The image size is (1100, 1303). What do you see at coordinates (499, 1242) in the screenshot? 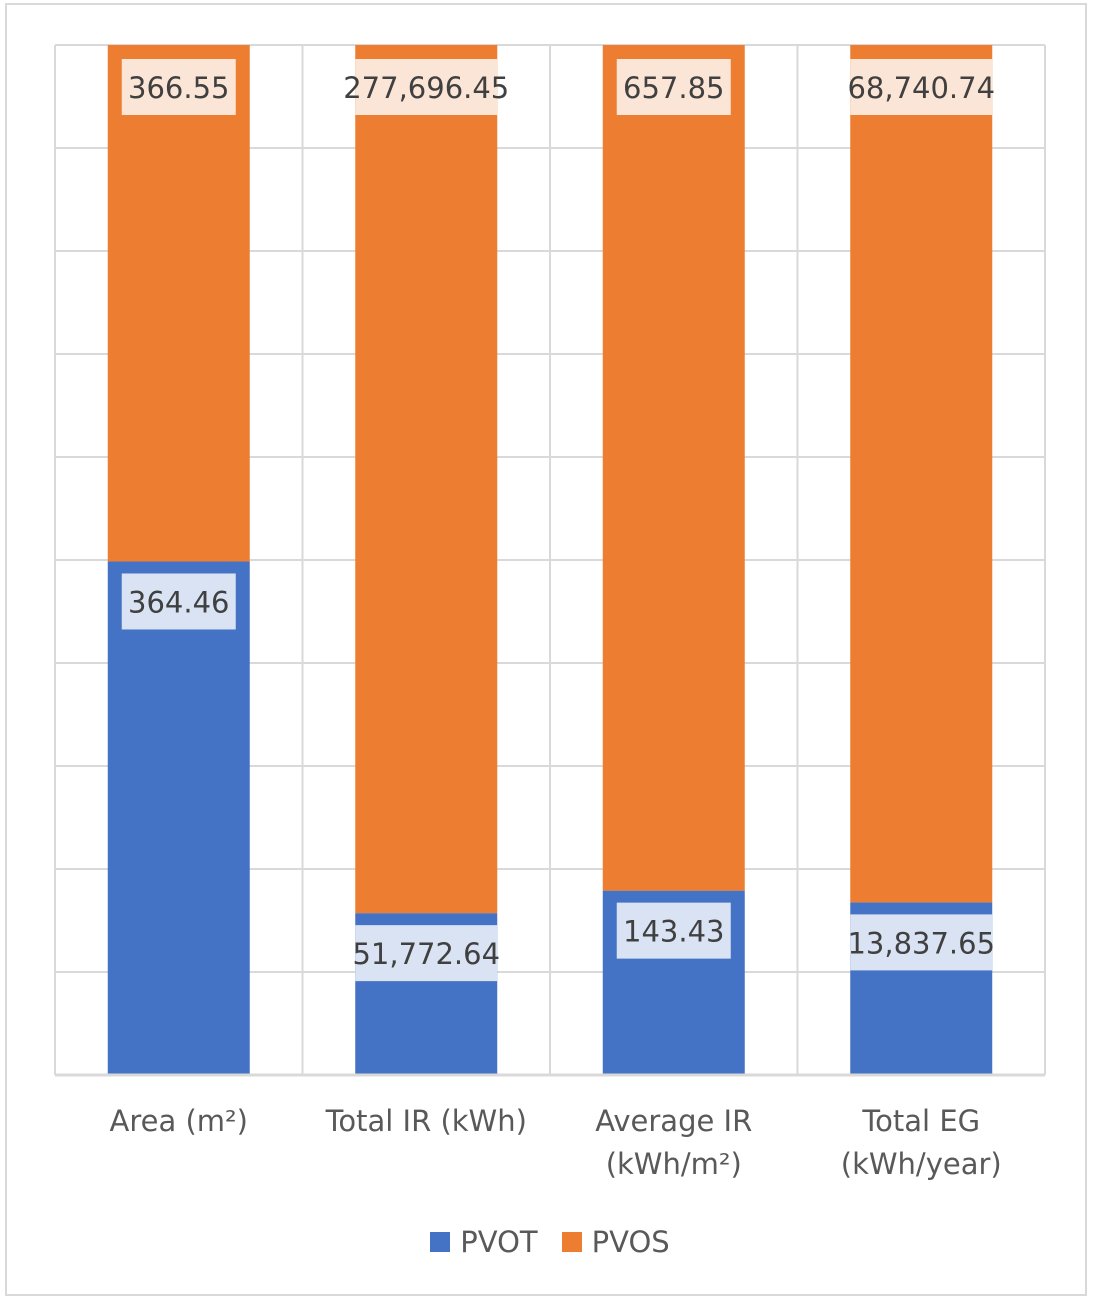
I see `legend-label-pvot: PVOT` at bounding box center [499, 1242].